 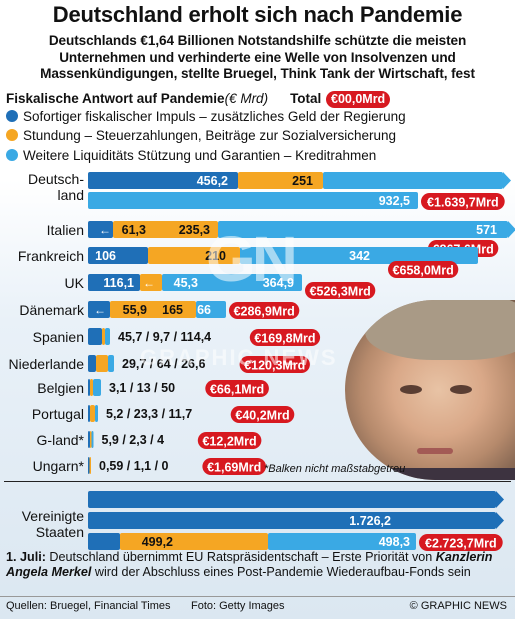 I want to click on country-label: Frankreich, so click(x=51, y=256).